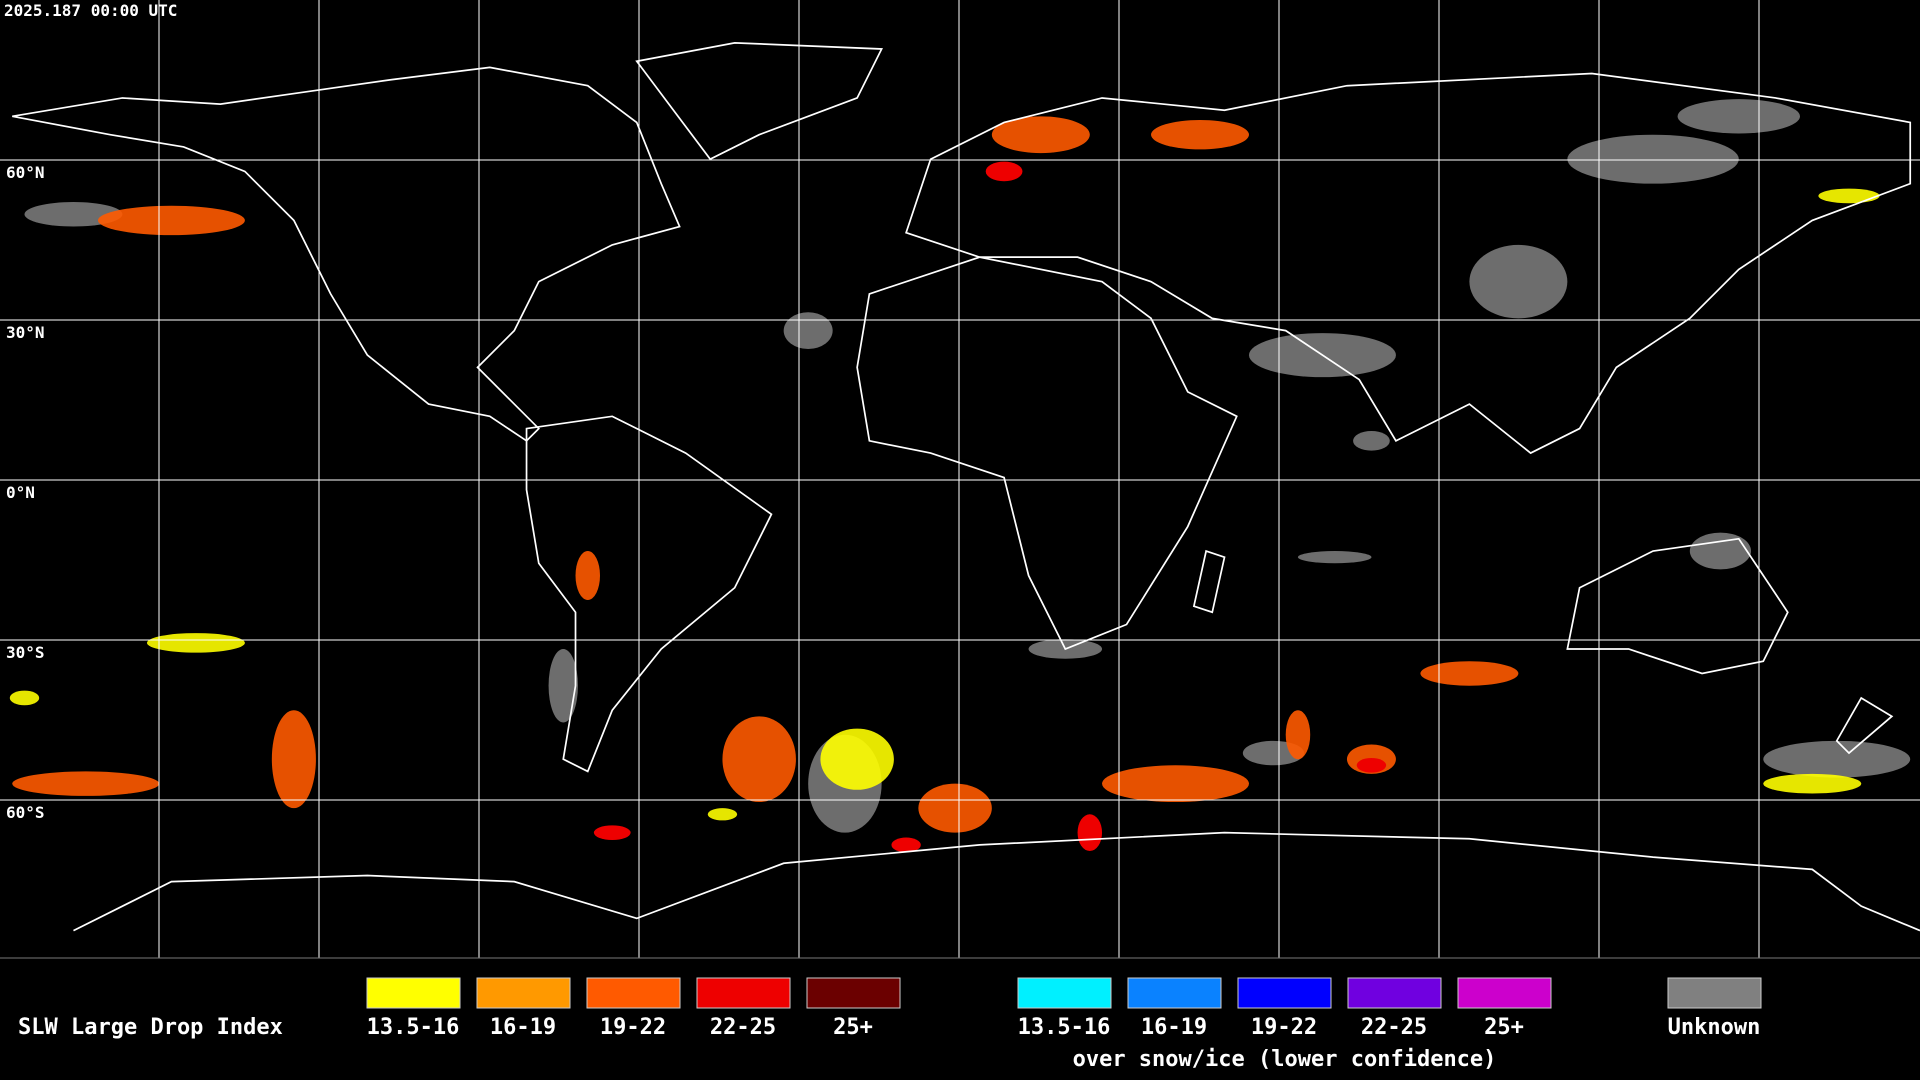  I want to click on legend-note: over snow/ice (lower confidence), so click(1285, 1059).